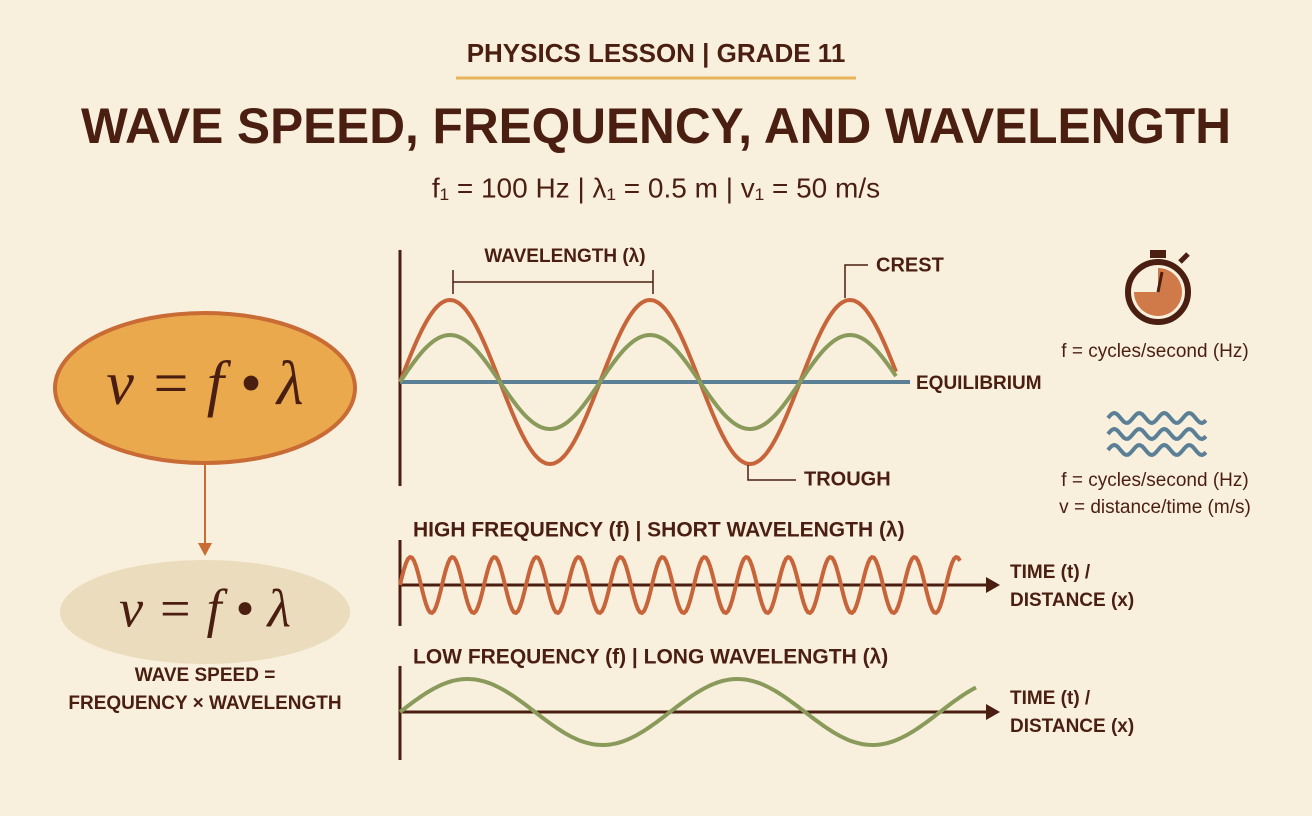  Describe the element at coordinates (205, 675) in the screenshot. I see `caption: WAVE SPEED =` at that location.